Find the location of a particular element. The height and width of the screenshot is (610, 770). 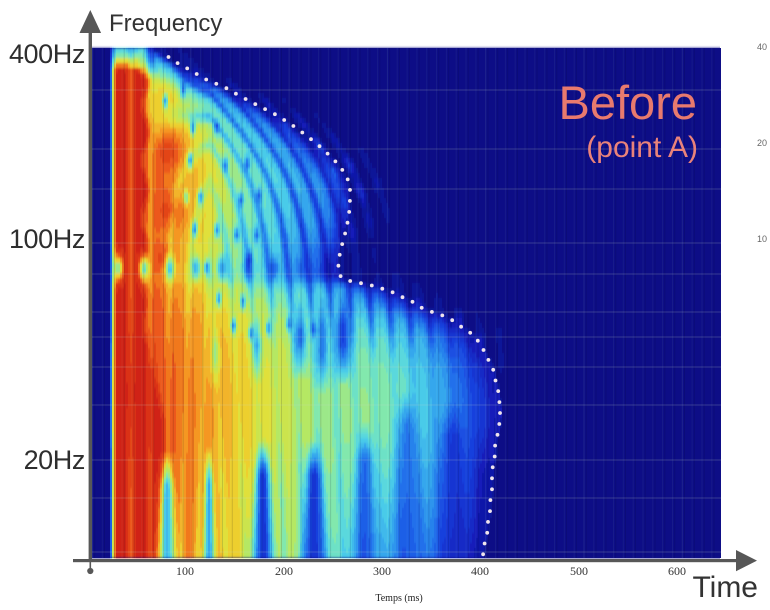

svg-text: Frequency is located at coordinates (165, 23).